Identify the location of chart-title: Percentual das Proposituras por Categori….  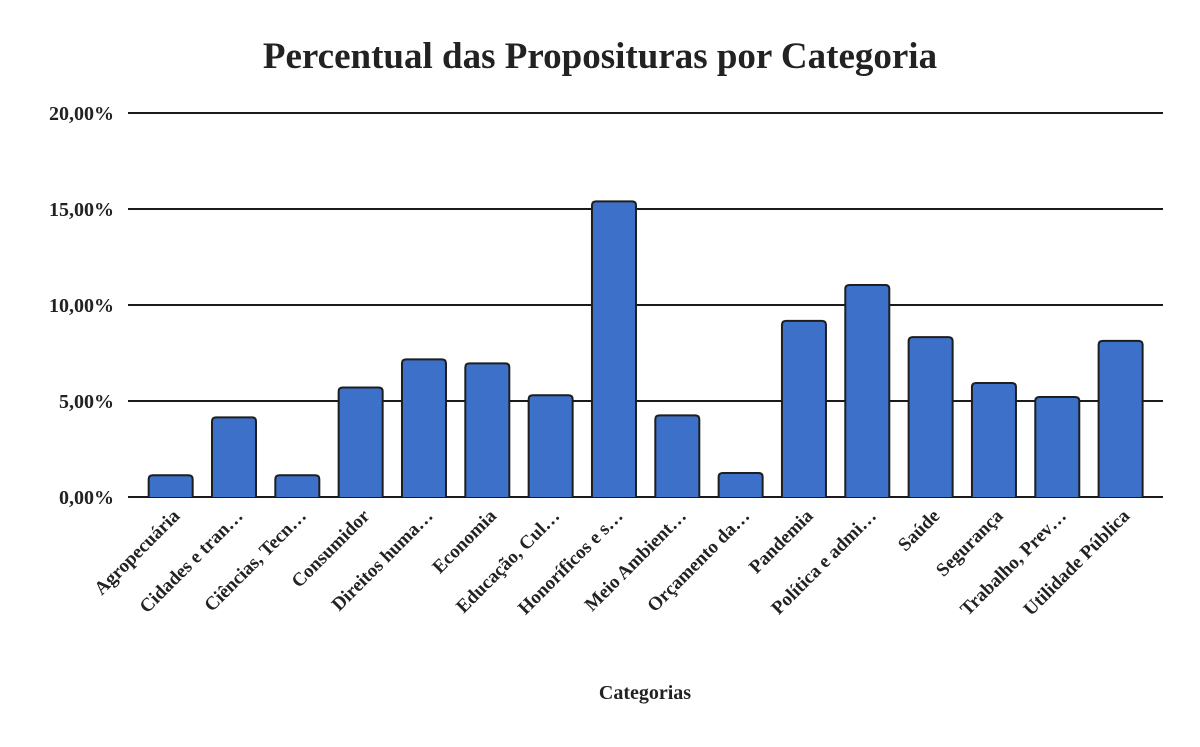
(600, 56).